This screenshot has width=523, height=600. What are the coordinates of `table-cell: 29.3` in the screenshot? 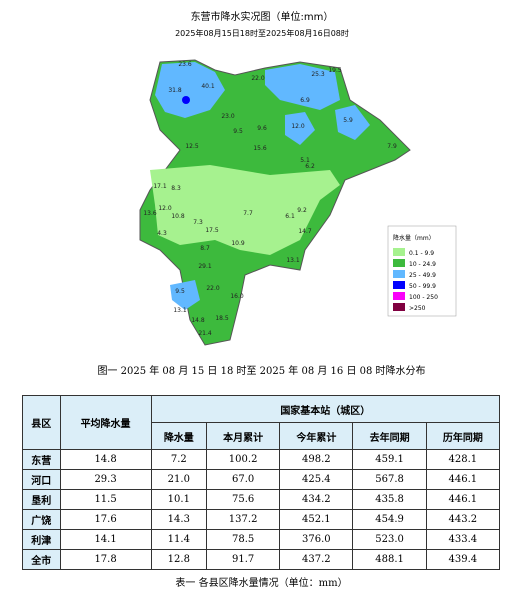 It's located at (105, 479).